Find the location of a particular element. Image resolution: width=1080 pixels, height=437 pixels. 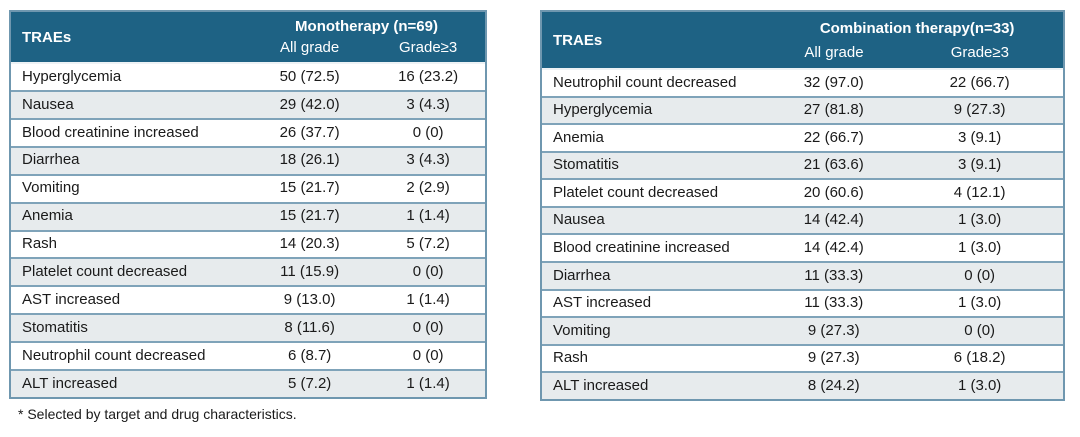

table-row: Anemia 15 (21.7) 1 (1.4) is located at coordinates (248, 215).